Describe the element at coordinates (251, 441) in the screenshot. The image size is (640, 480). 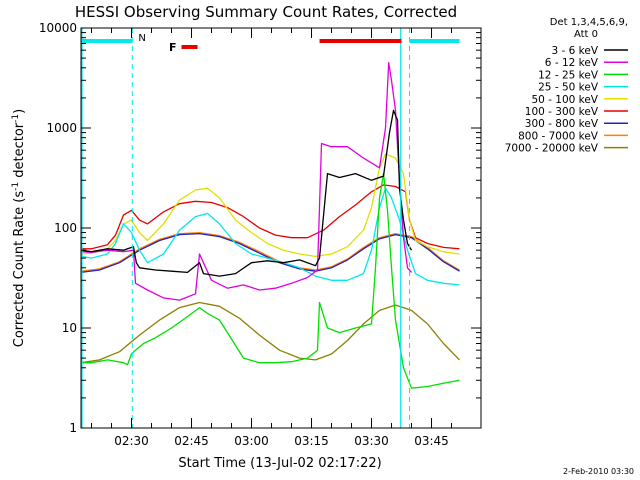
I see `x-tick-label: 03:00` at that location.